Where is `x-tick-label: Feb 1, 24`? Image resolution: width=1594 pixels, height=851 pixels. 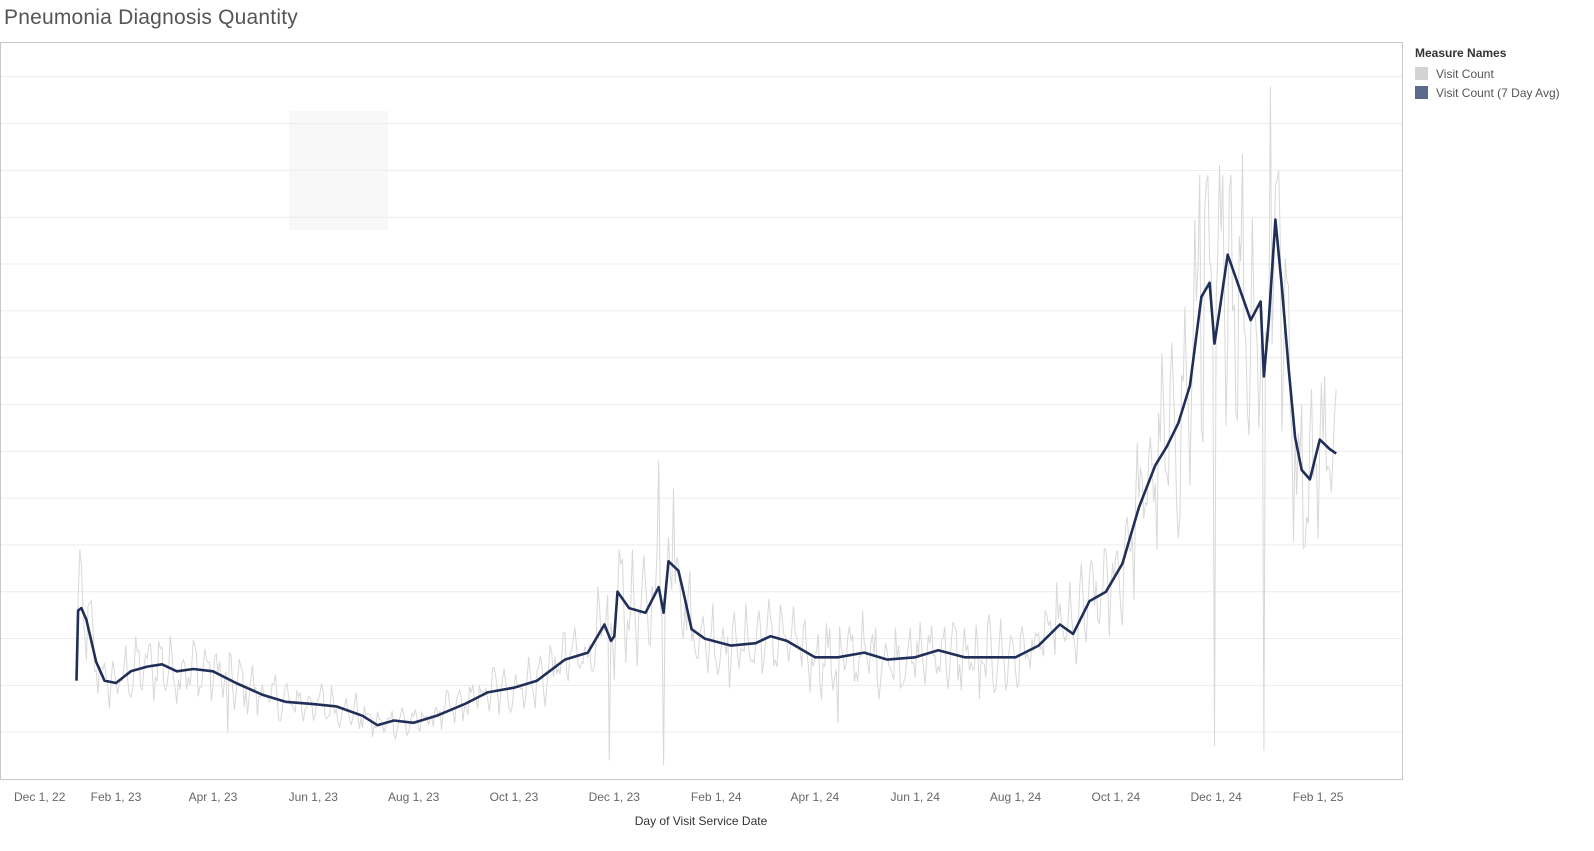
x-tick-label: Feb 1, 24 is located at coordinates (716, 797).